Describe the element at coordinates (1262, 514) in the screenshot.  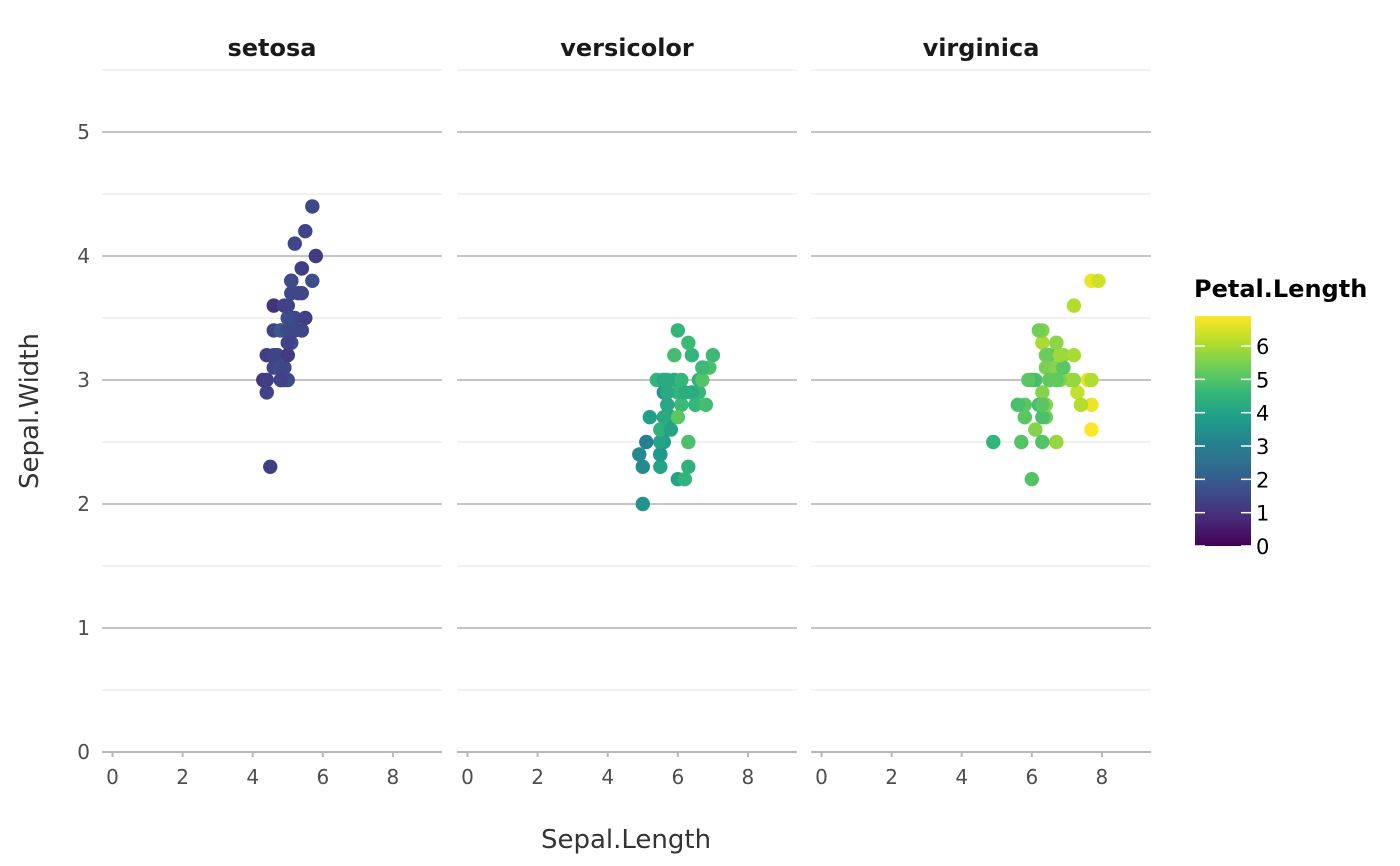
I see `legend-tick-label: 1` at that location.